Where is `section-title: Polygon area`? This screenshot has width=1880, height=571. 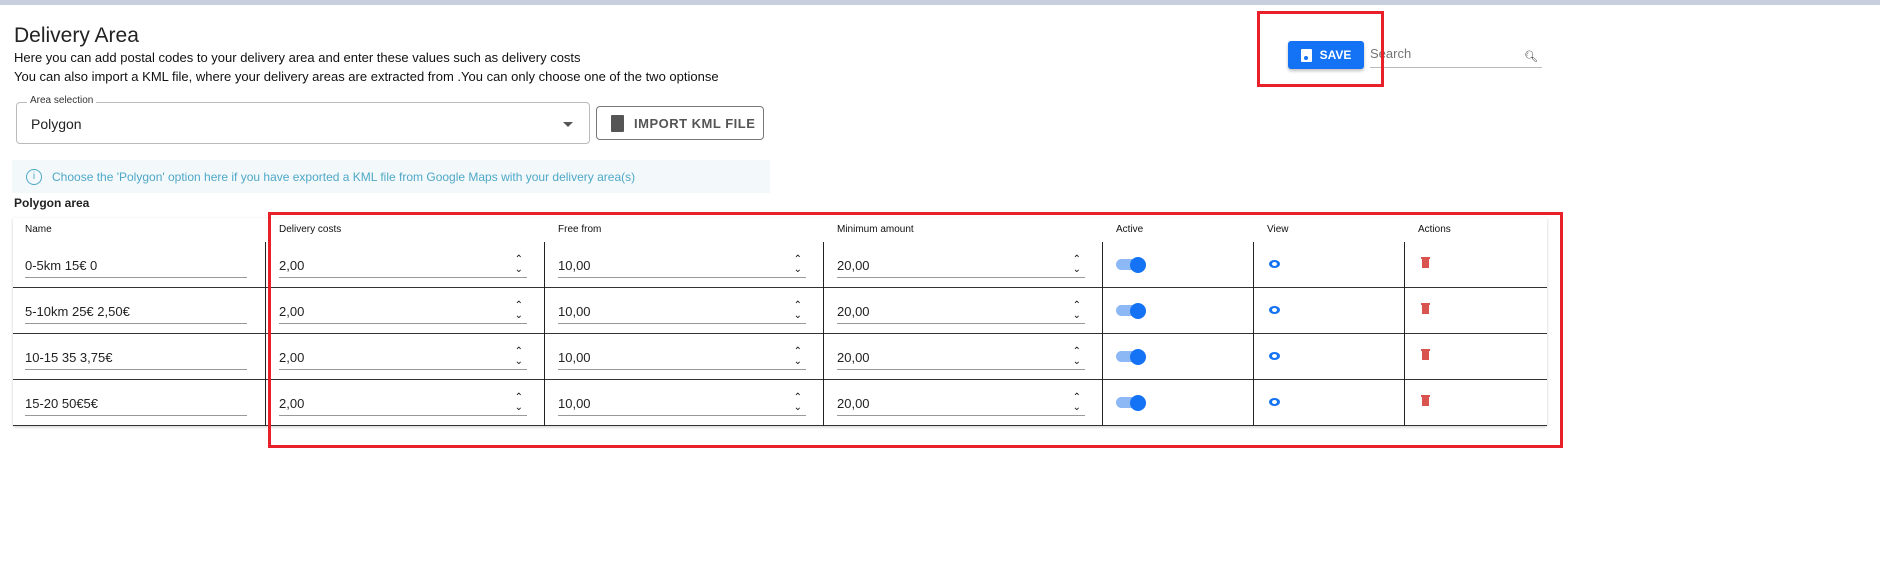
section-title: Polygon area is located at coordinates (52, 203).